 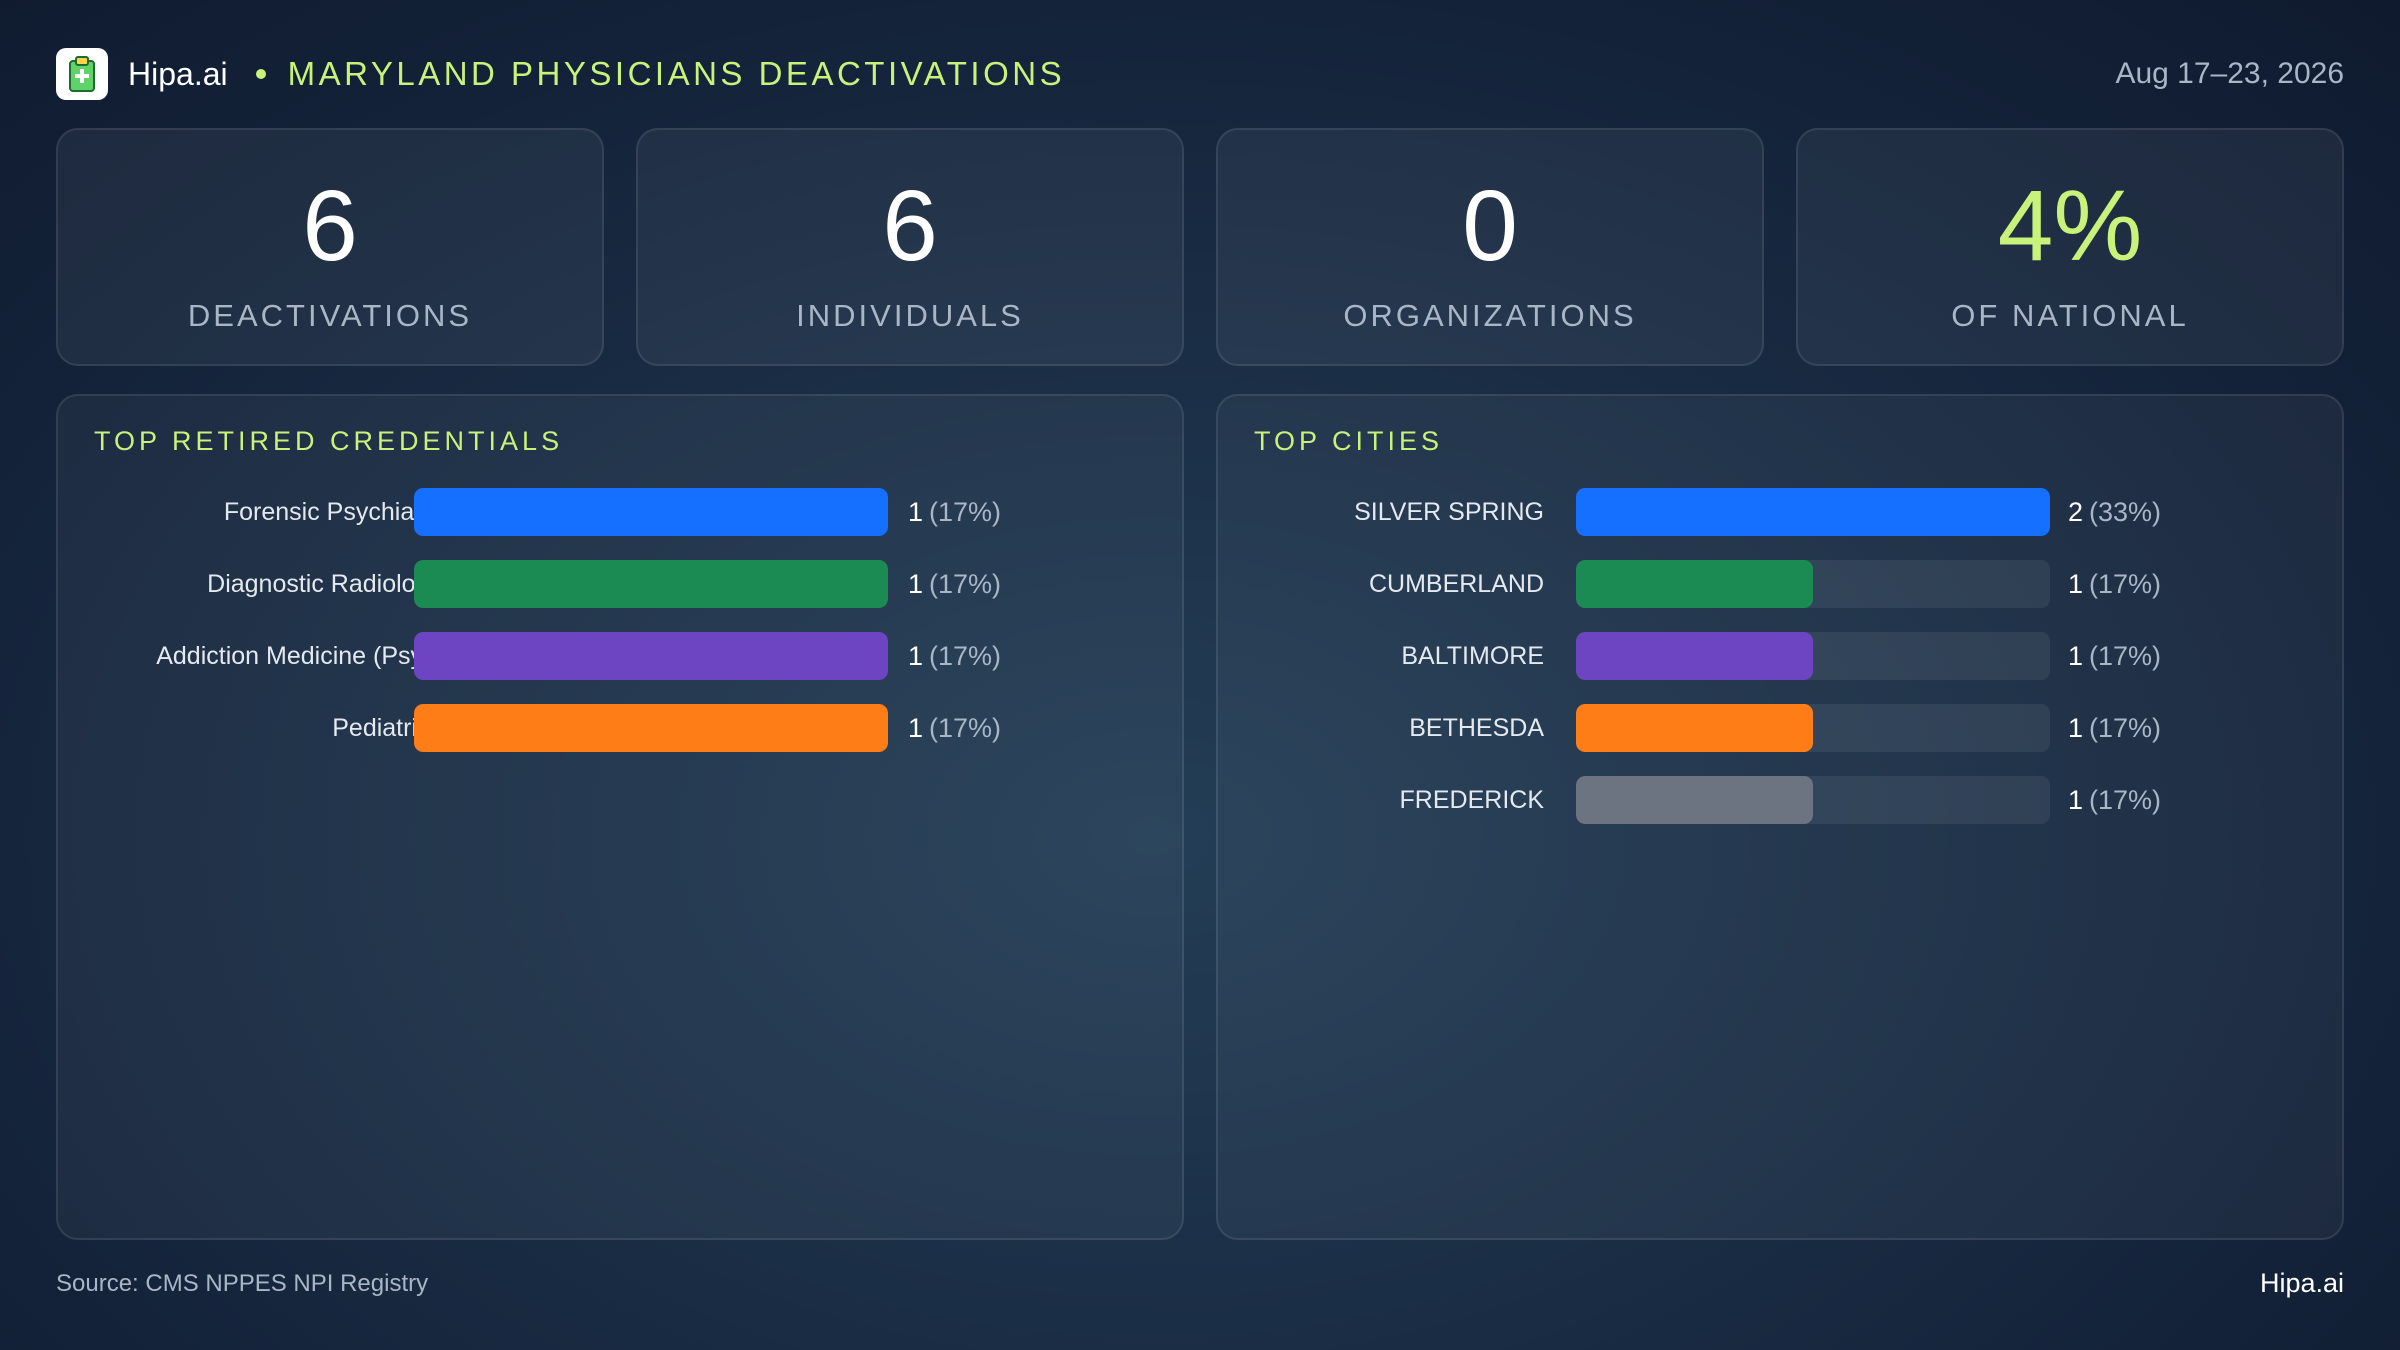 What do you see at coordinates (1349, 441) in the screenshot?
I see `cities-panel-title: TOP CITIES` at bounding box center [1349, 441].